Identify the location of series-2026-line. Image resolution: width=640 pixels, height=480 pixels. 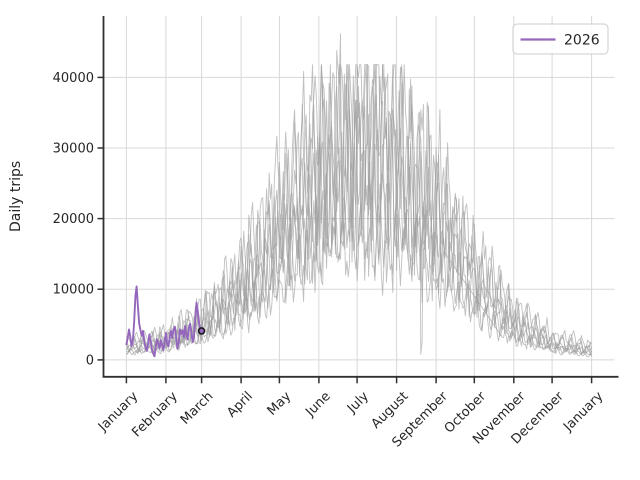
(164, 321).